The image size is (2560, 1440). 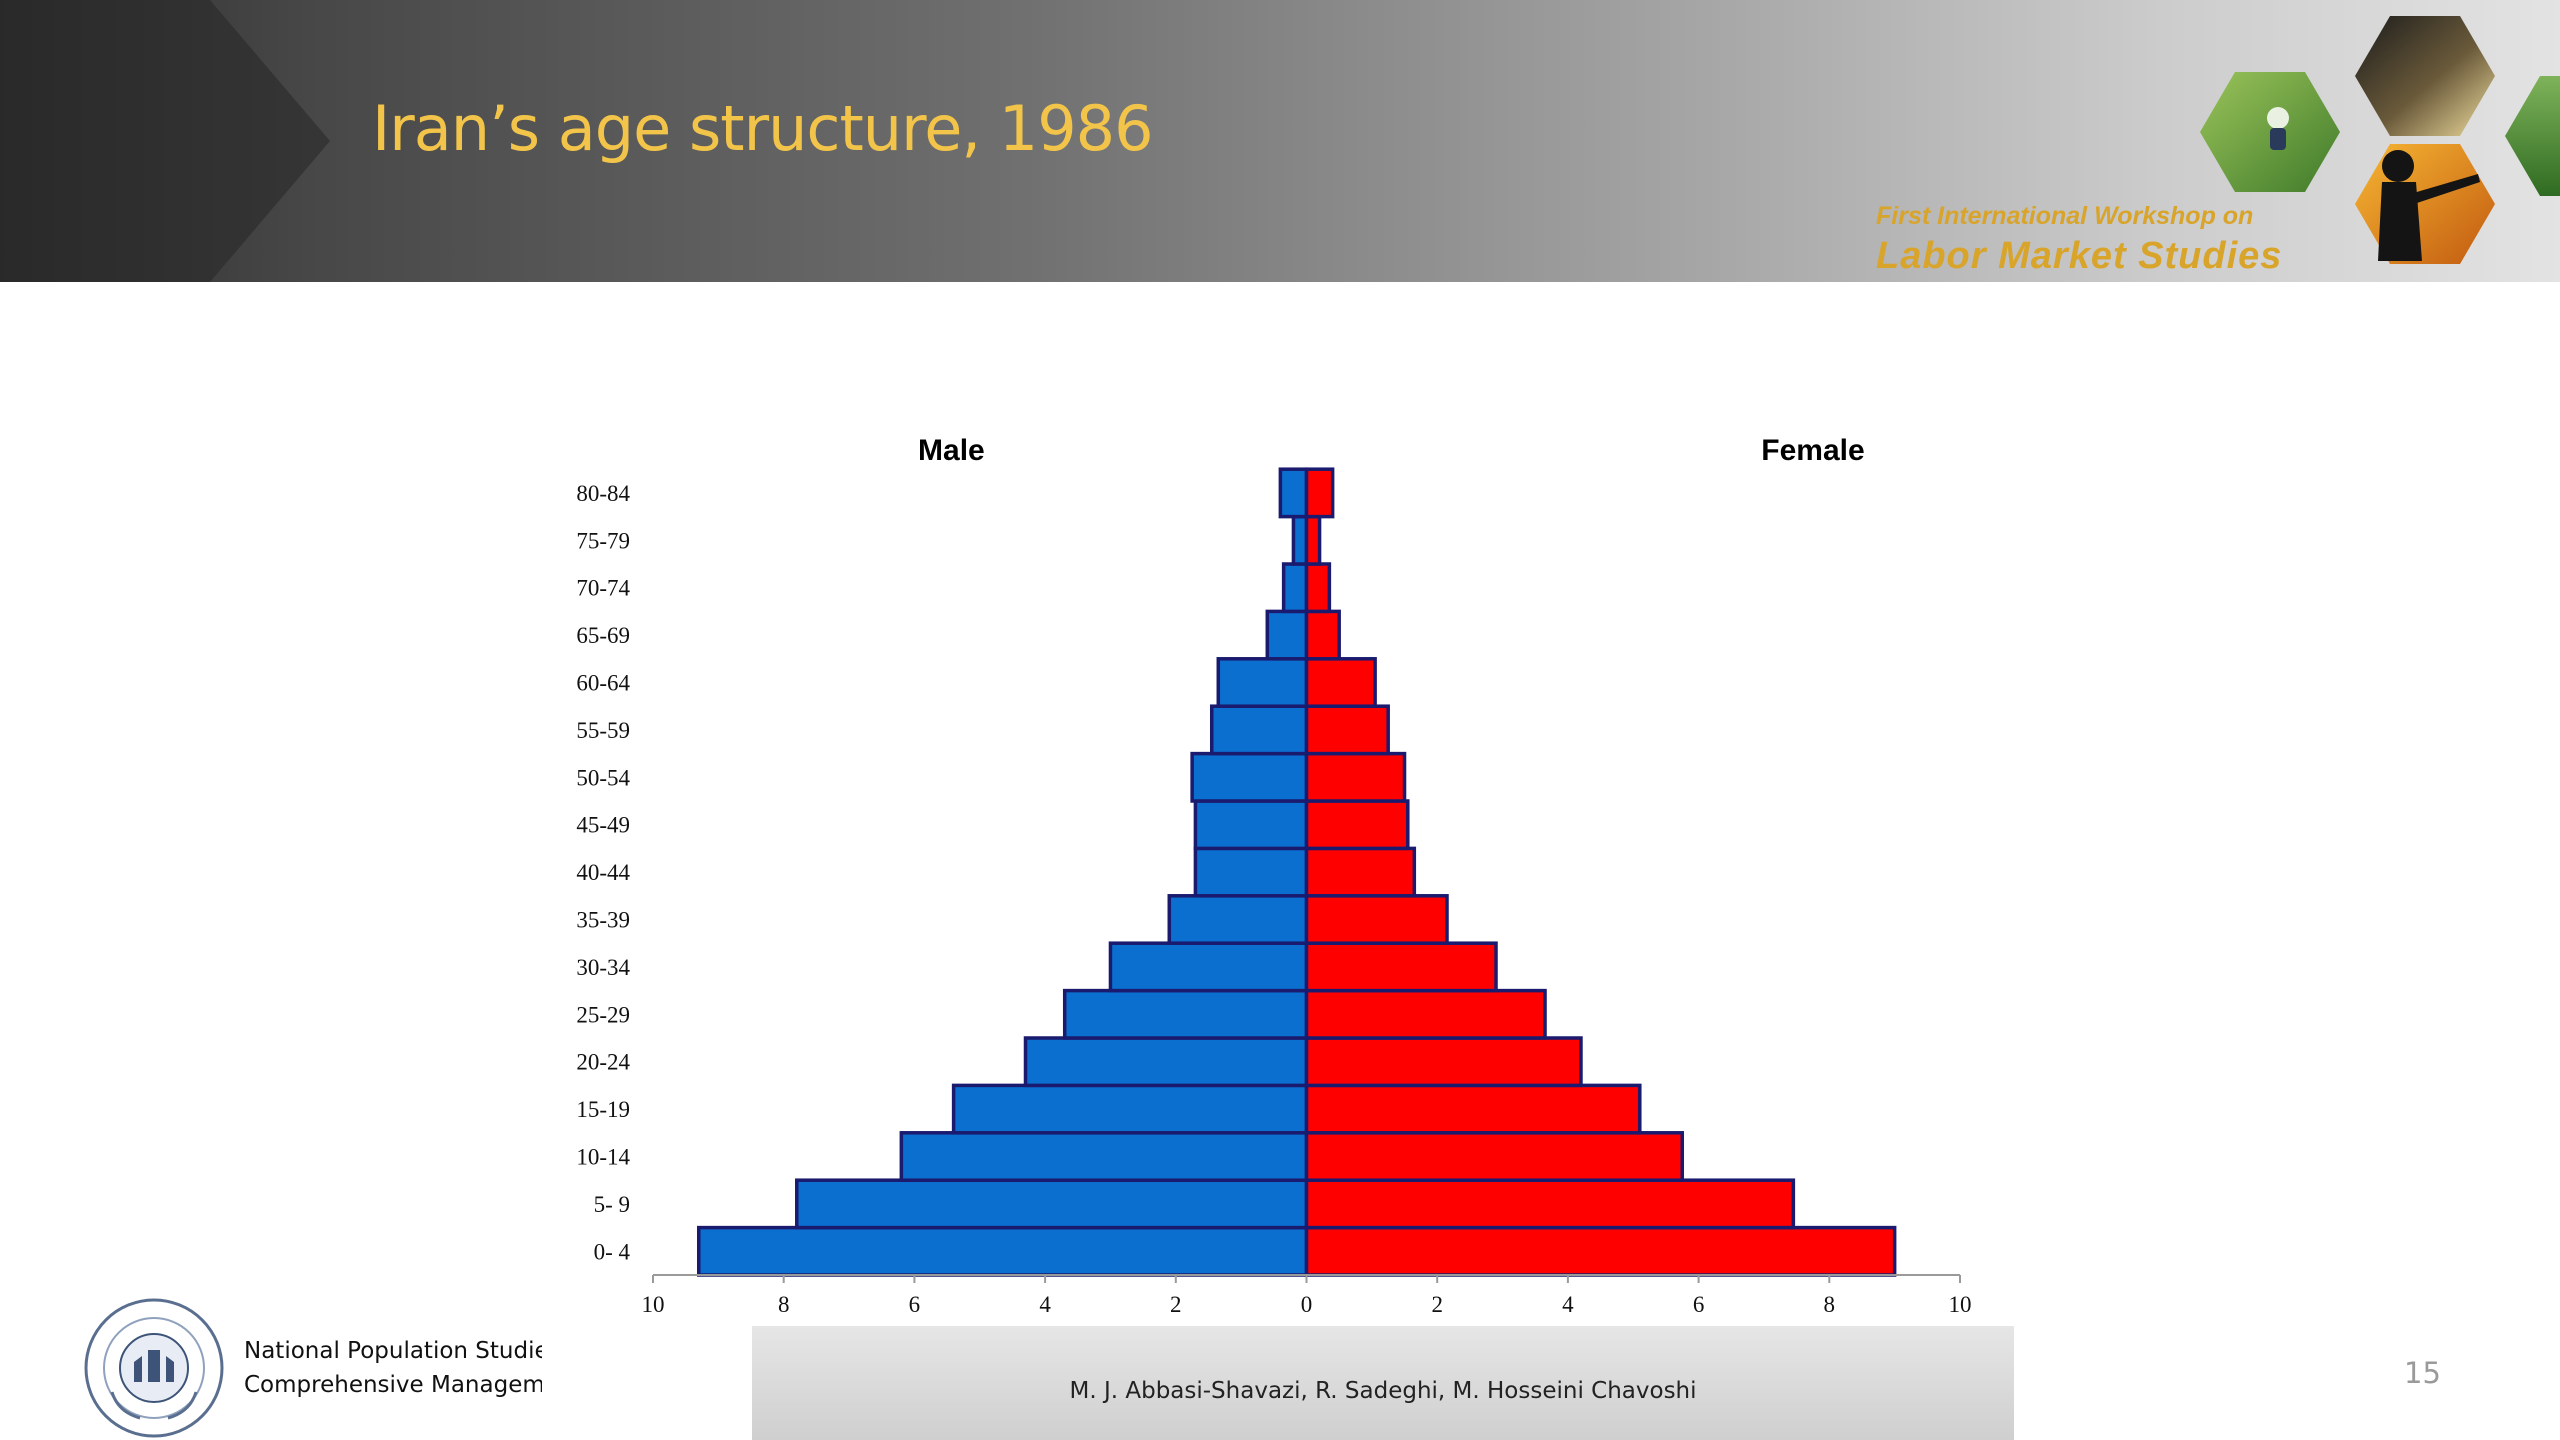 I want to click on workshop-line-2: Labor Market Studies, so click(x=2079, y=256).